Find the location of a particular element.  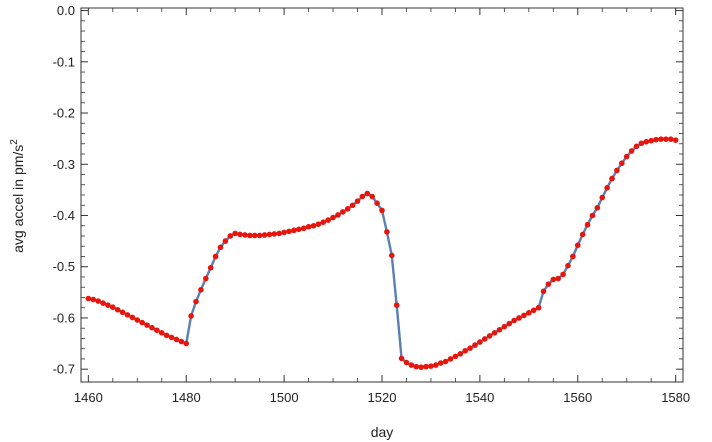

x-tick-label: 1520 is located at coordinates (382, 397).